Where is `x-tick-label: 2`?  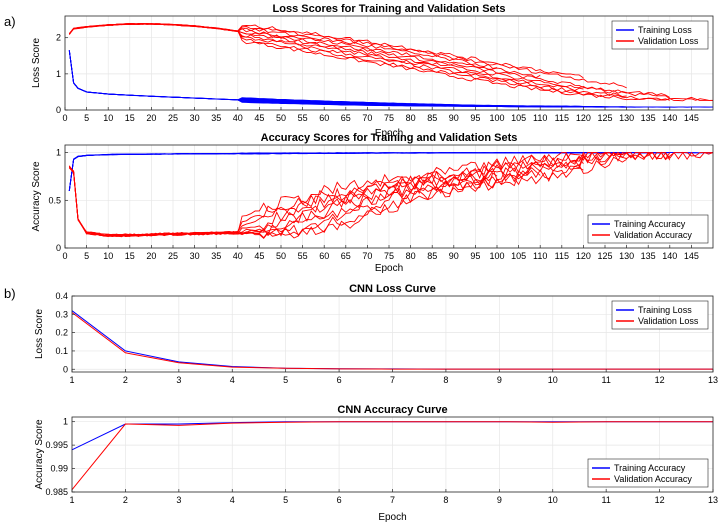 x-tick-label: 2 is located at coordinates (125, 500).